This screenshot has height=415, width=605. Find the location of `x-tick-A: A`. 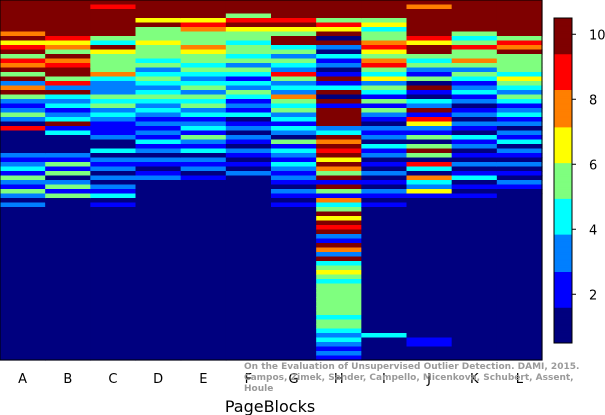

x-tick-A: A is located at coordinates (22, 379).